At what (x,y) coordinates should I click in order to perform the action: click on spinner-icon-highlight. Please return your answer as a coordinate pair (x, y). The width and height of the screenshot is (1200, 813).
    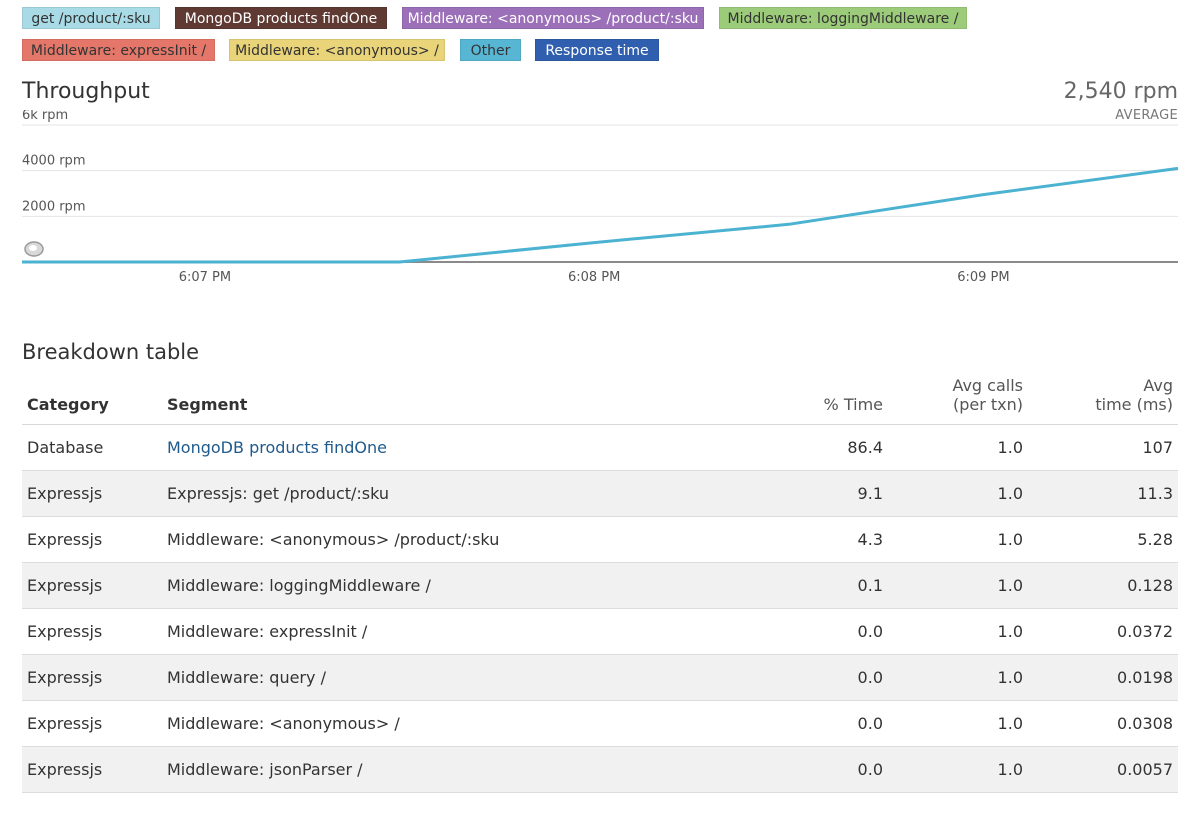
    Looking at the image, I should click on (33, 248).